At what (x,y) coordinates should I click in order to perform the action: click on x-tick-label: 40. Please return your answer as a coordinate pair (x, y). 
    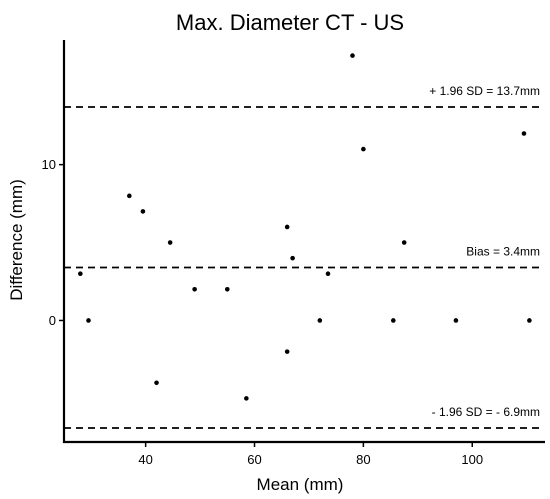
    Looking at the image, I should click on (145, 459).